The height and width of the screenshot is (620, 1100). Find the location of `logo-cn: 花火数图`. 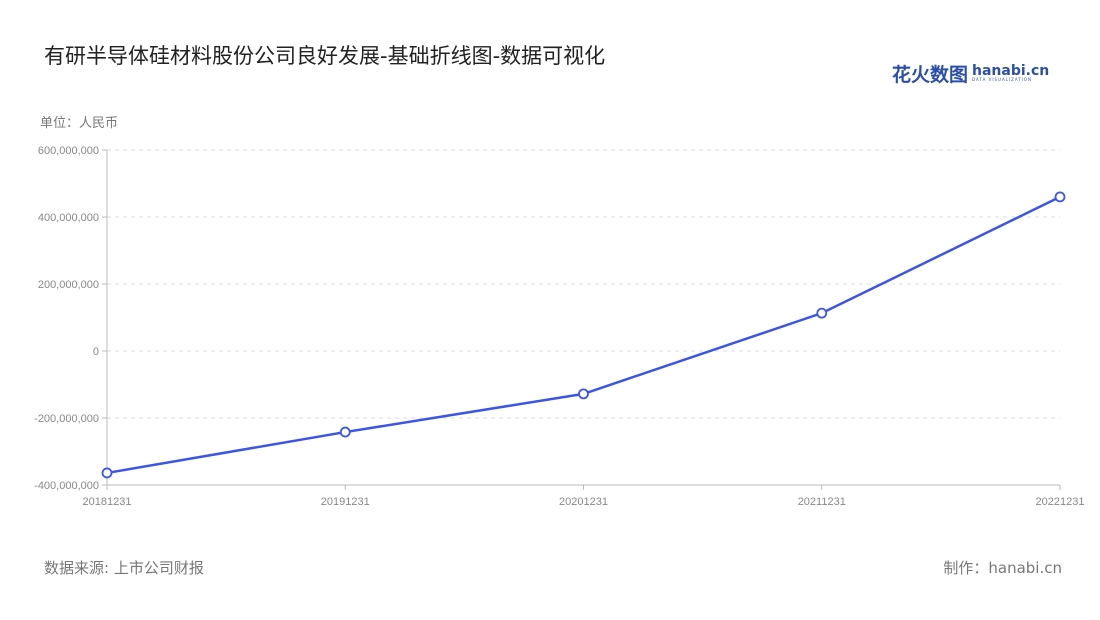

logo-cn: 花火数图 is located at coordinates (930, 75).